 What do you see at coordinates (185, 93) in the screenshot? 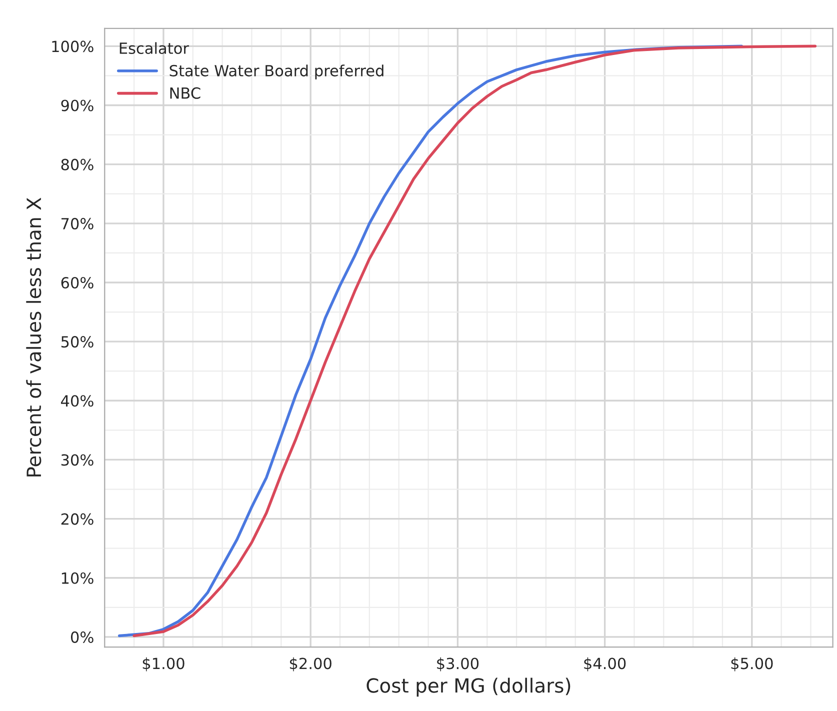
I see `legend-label: NBC` at bounding box center [185, 93].